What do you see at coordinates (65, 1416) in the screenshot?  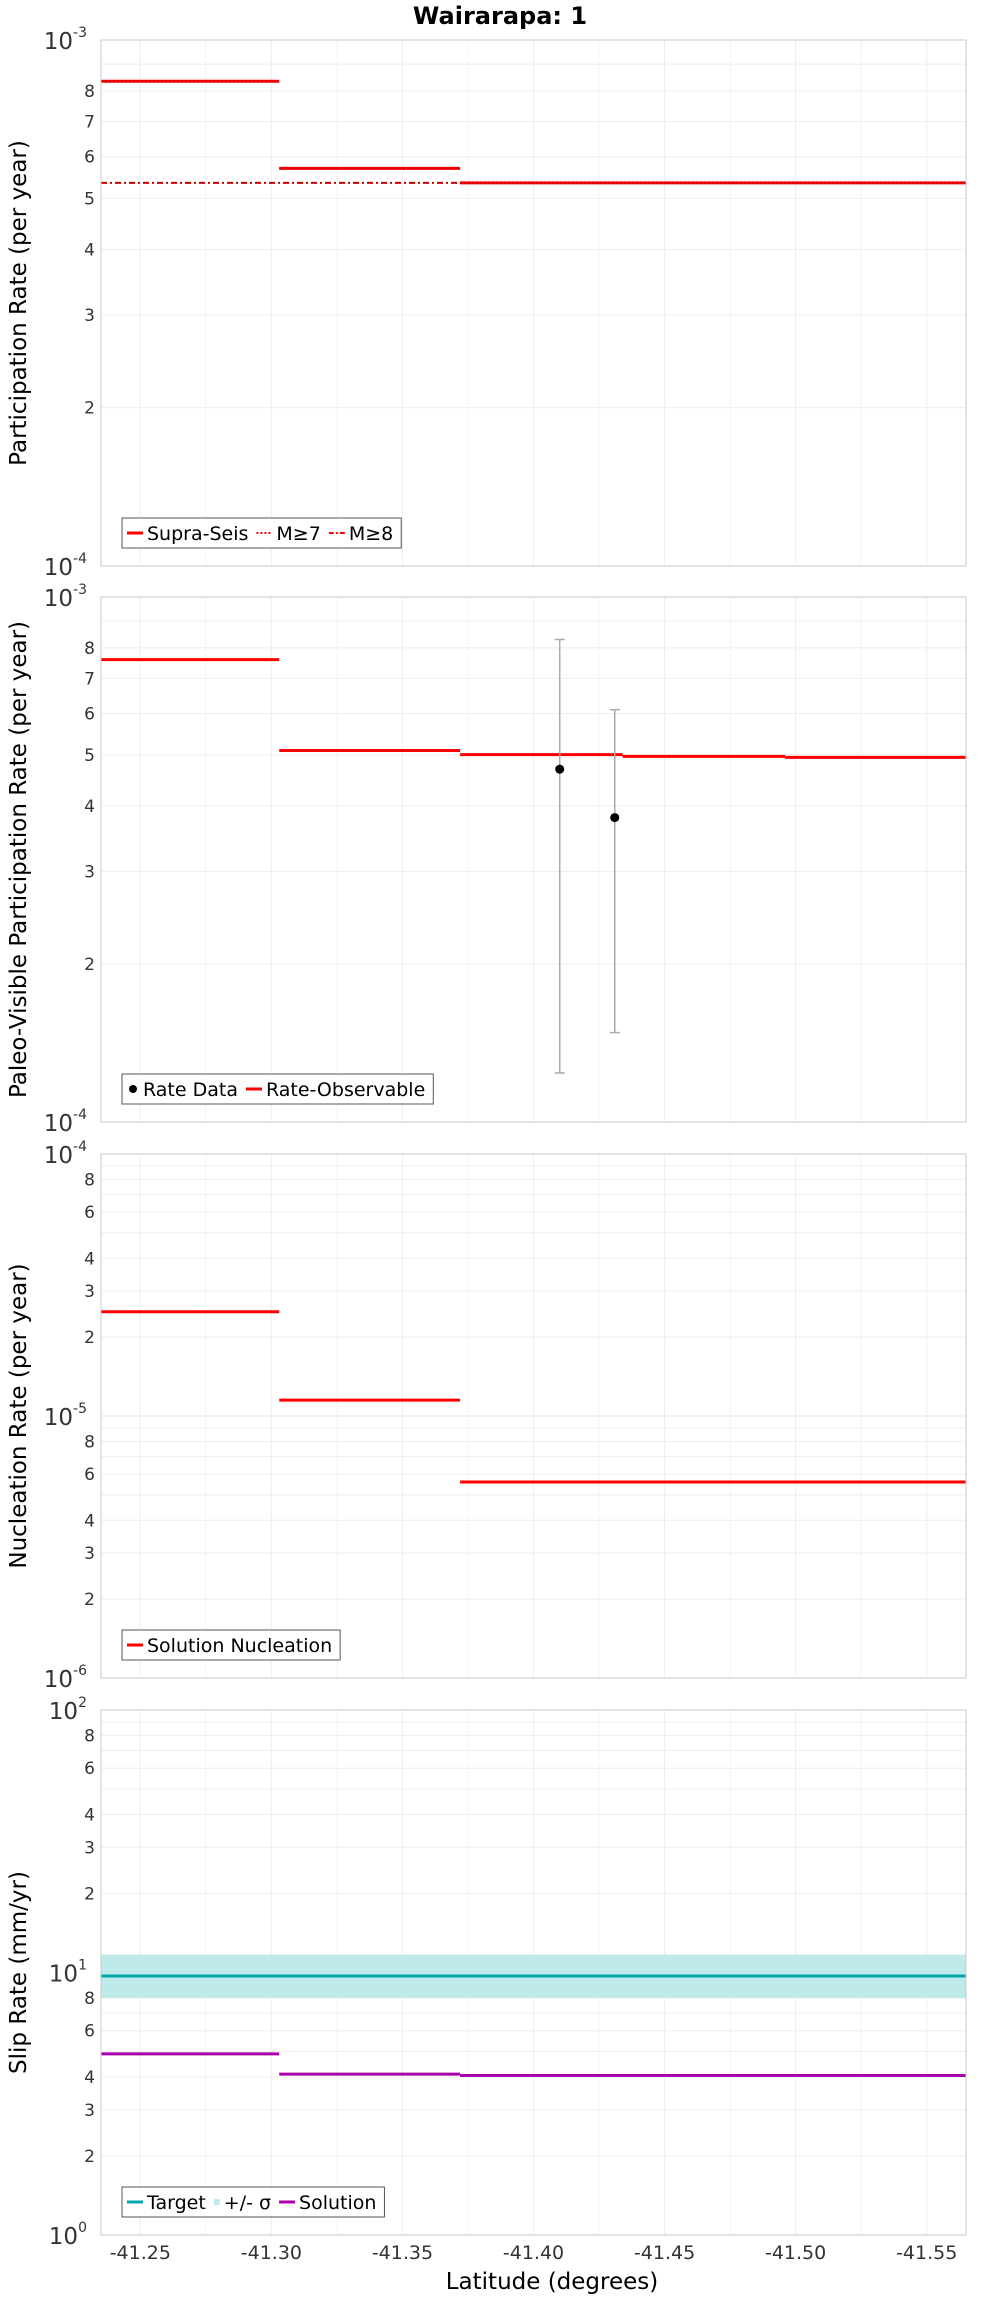 I see `y-major-tick-label: 10⁻⁵` at bounding box center [65, 1416].